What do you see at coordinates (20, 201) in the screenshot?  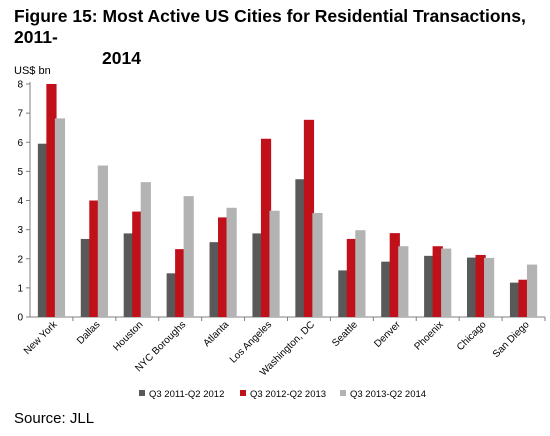 I see `y-tick-label: 4` at bounding box center [20, 201].